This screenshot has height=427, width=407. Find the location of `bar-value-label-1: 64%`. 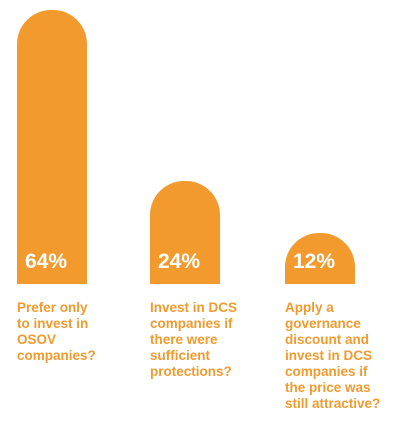

bar-value-label-1: 64% is located at coordinates (46, 261).